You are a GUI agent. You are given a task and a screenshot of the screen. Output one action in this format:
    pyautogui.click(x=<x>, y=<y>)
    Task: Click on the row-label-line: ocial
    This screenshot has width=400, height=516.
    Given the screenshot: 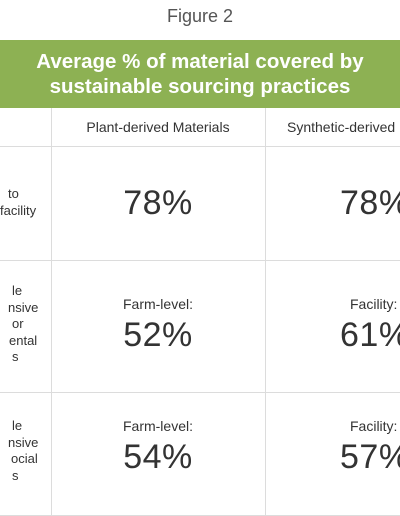 What is the action you would take?
    pyautogui.click(x=24, y=458)
    